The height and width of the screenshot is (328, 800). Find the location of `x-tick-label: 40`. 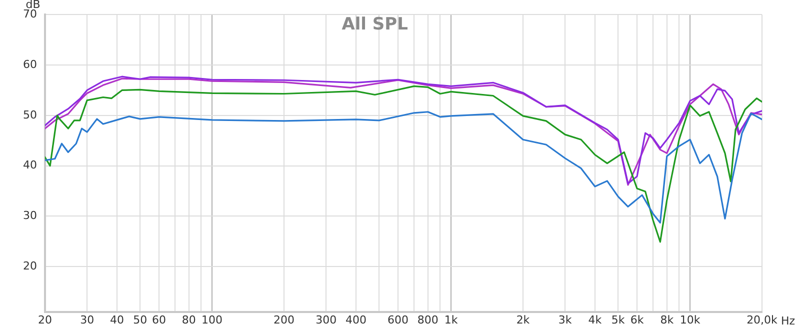

x-tick-label: 40 is located at coordinates (117, 319).